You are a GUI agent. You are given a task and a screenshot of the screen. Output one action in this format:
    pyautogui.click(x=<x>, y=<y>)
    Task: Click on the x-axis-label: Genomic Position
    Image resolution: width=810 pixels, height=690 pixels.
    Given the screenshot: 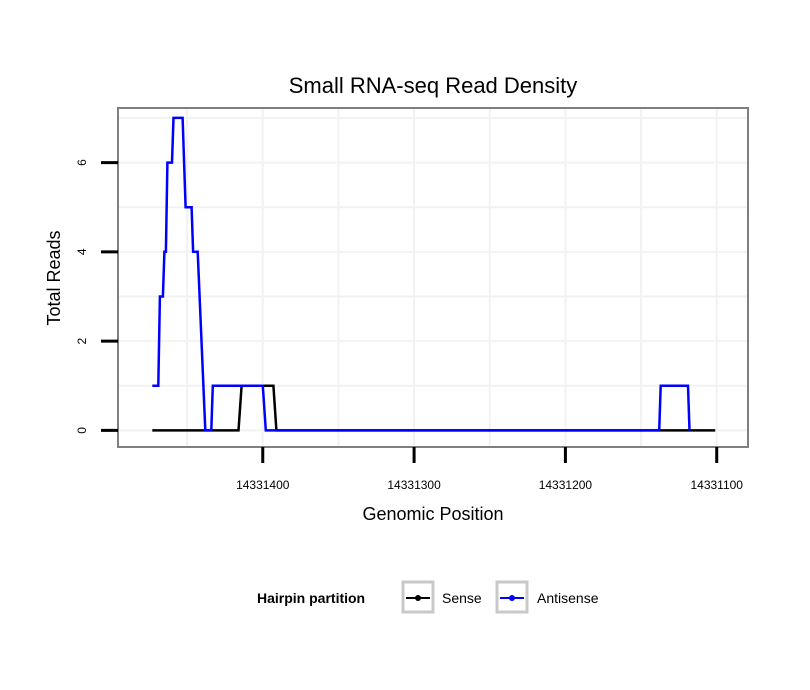 What is the action you would take?
    pyautogui.click(x=432, y=514)
    